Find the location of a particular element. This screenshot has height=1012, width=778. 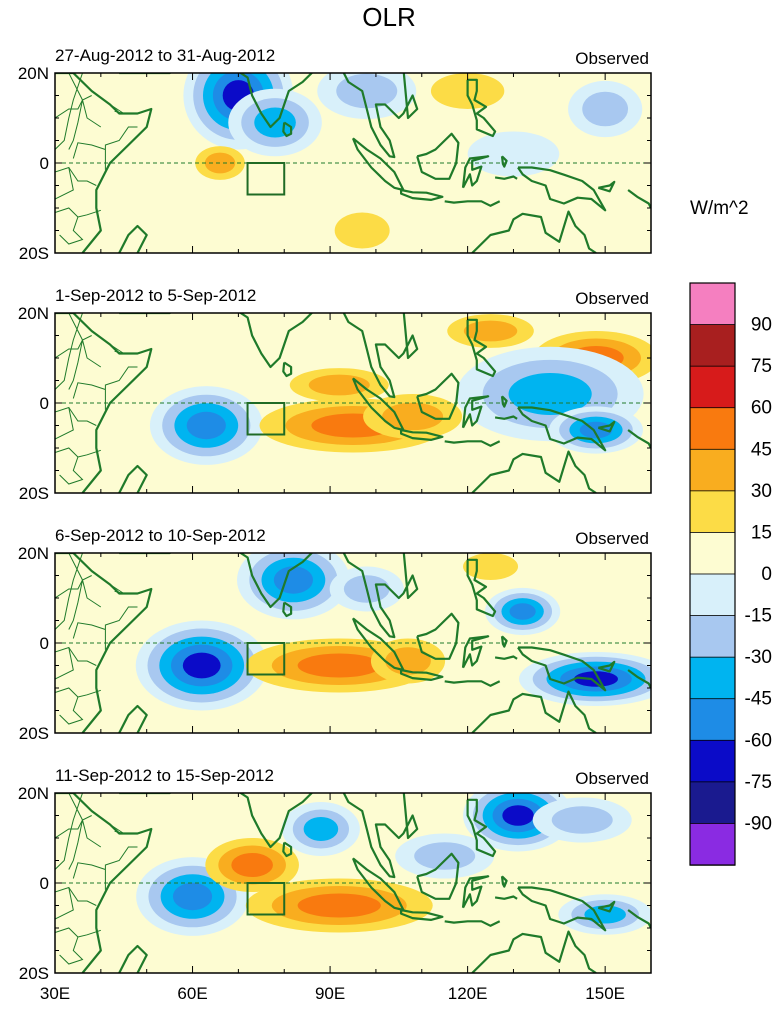

colorbar-label: 60 is located at coordinates (761, 408).